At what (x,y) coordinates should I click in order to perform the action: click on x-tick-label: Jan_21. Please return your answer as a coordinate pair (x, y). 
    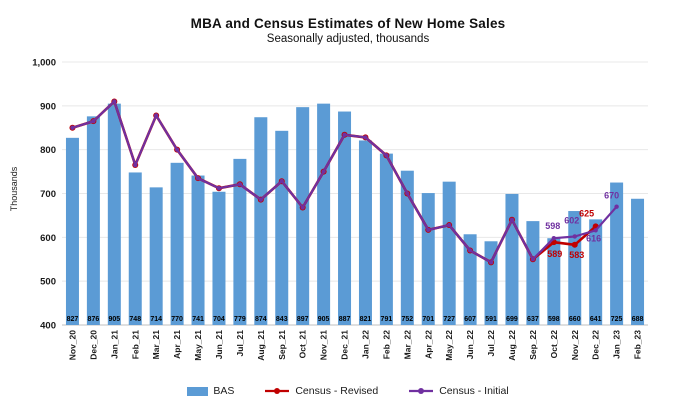
    Looking at the image, I should click on (114, 344).